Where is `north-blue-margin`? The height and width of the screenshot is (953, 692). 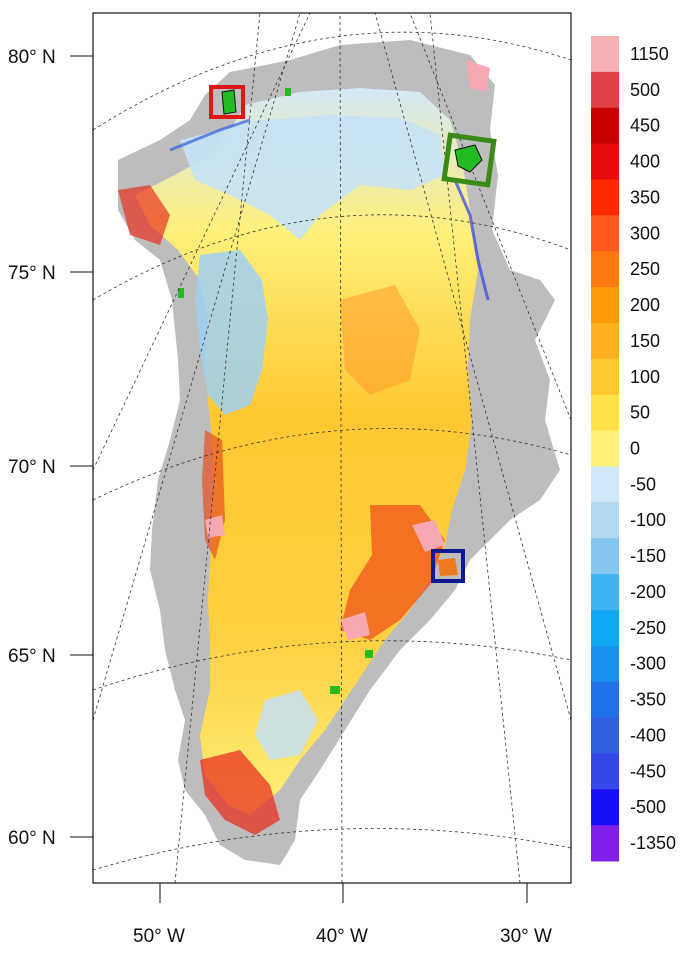
north-blue-margin is located at coordinates (210, 135).